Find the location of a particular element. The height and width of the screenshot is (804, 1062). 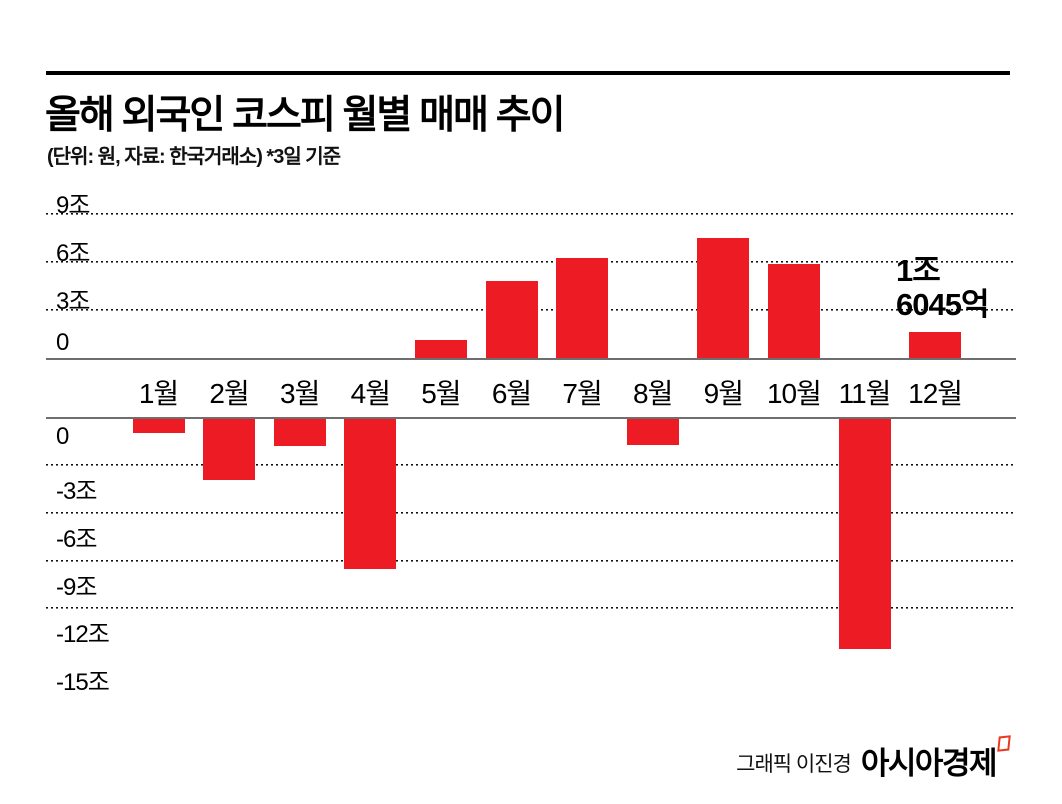

footer: 그래픽 이진경 아시아경제 is located at coordinates (873, 759).